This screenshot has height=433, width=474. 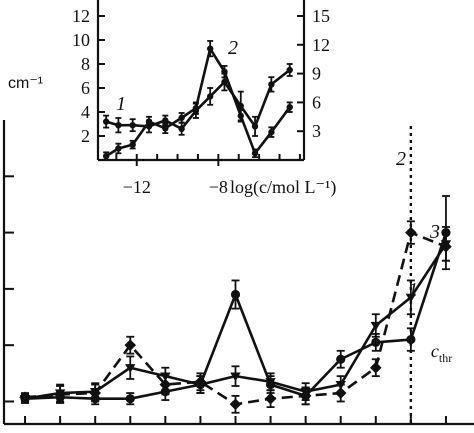 I want to click on inset-y-left-tick-label-5: 12, so click(x=81, y=16).